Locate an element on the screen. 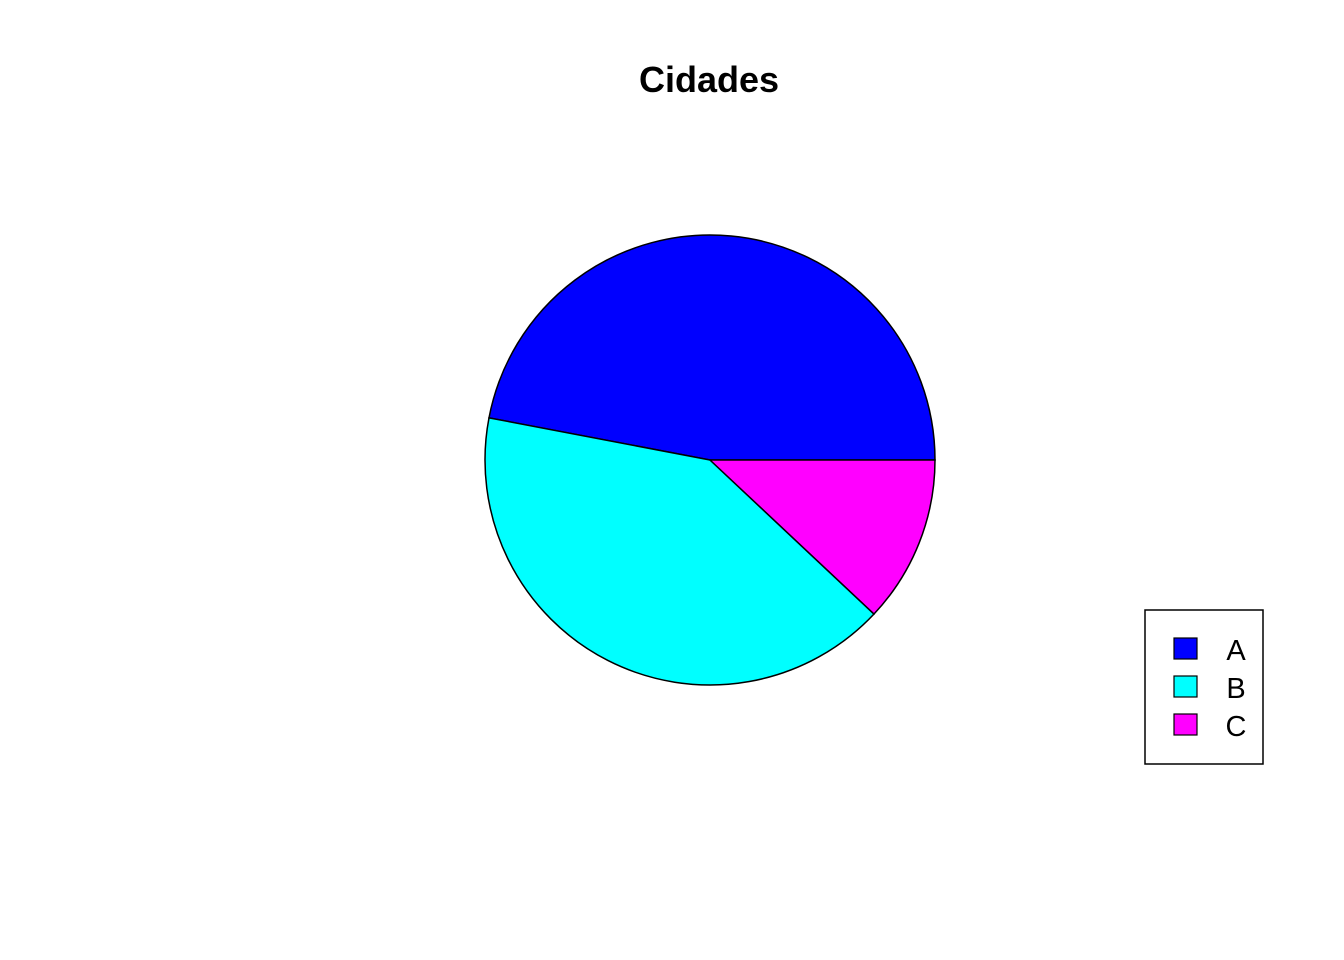 The image size is (1344, 960). chart-title: Cidades is located at coordinates (709, 79).